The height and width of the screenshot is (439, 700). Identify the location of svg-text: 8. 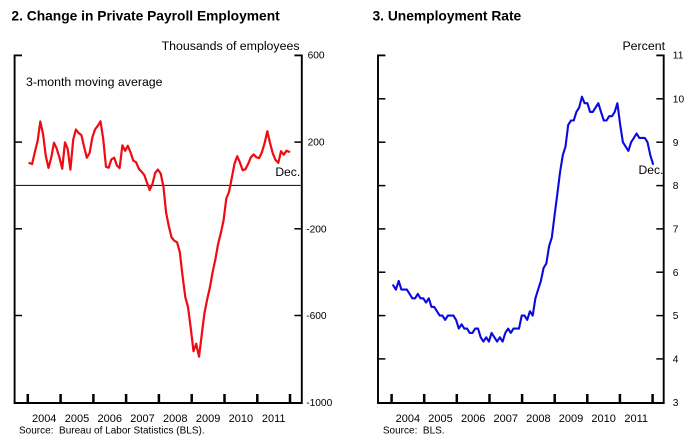
(676, 186).